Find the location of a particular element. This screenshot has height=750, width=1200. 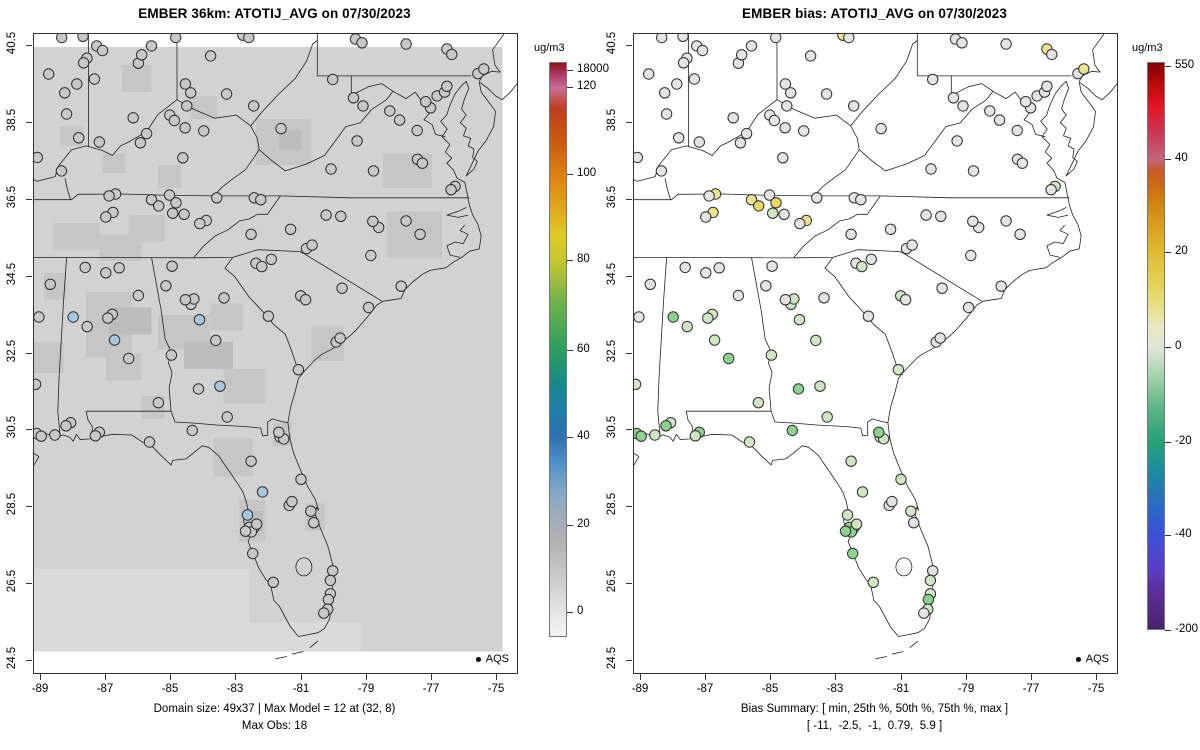

x-axis-label: -77 is located at coordinates (1031, 689).